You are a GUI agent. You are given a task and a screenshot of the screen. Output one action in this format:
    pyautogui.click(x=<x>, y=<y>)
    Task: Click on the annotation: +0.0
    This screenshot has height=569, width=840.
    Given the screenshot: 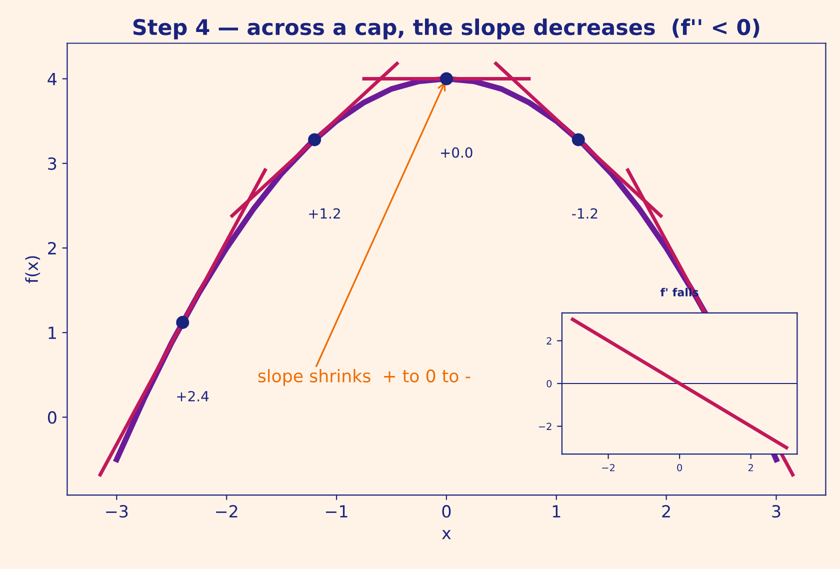 What is the action you would take?
    pyautogui.click(x=456, y=152)
    